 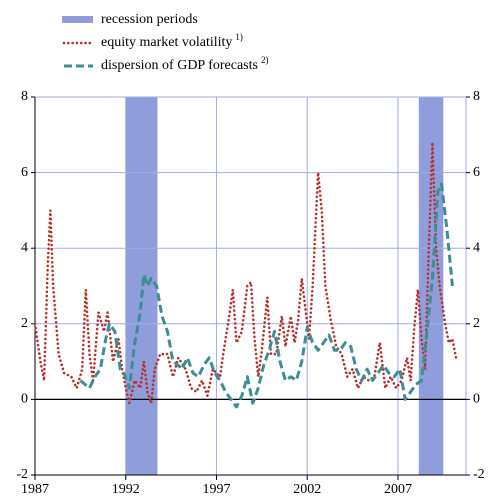 I want to click on legend-footnote: 1), so click(x=239, y=37).